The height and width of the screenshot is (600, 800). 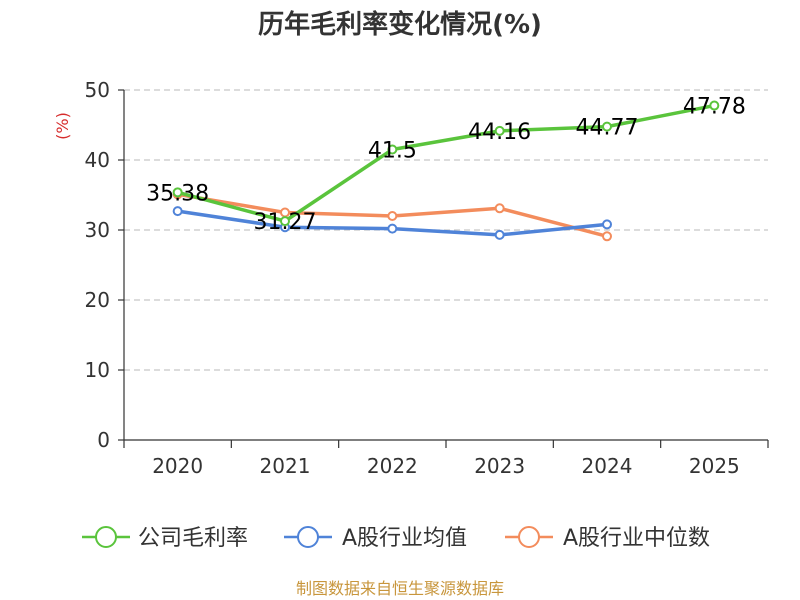 I want to click on x-tick-label-2024: 2024, so click(x=607, y=466).